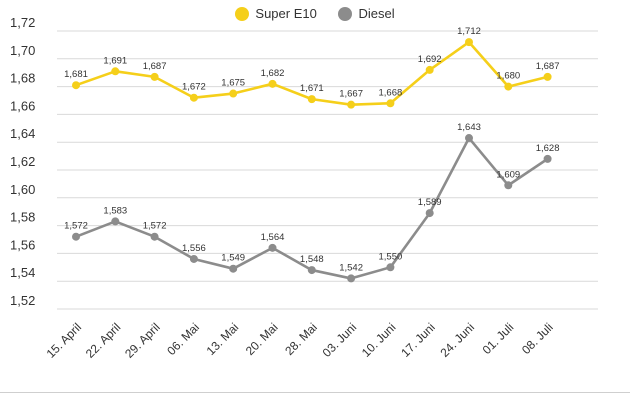  What do you see at coordinates (351, 94) in the screenshot?
I see `data-label: 1,667` at bounding box center [351, 94].